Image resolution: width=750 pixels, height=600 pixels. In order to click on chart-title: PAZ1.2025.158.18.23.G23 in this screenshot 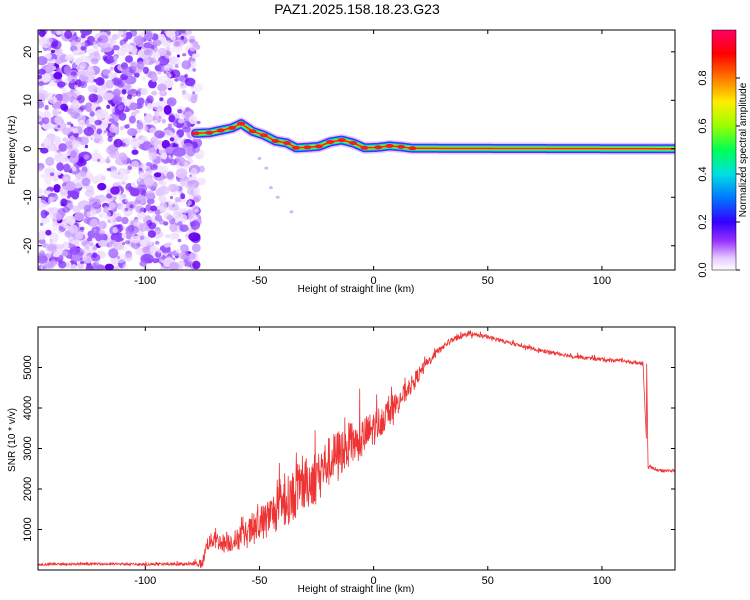, I will do `click(357, 9)`.